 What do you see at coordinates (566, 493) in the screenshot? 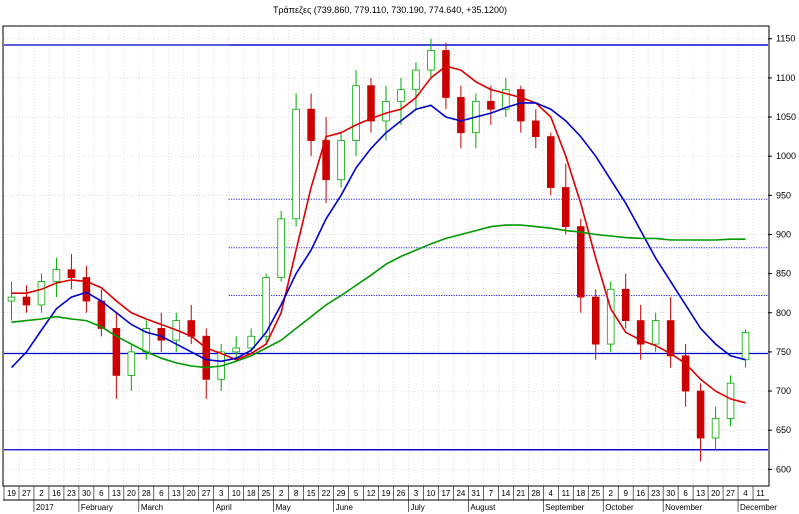
I see `x-day-label: 11` at bounding box center [566, 493].